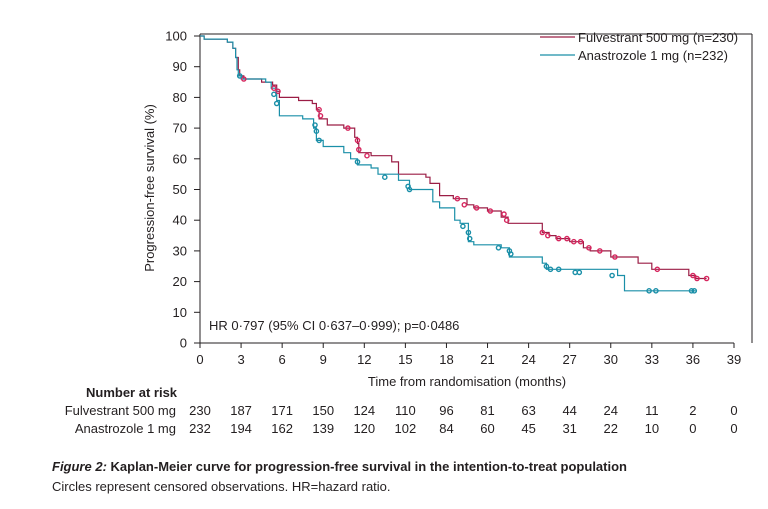 The width and height of the screenshot is (768, 509). Describe the element at coordinates (487, 428) in the screenshot. I see `risk-value-anastrozole-21: 60` at that location.